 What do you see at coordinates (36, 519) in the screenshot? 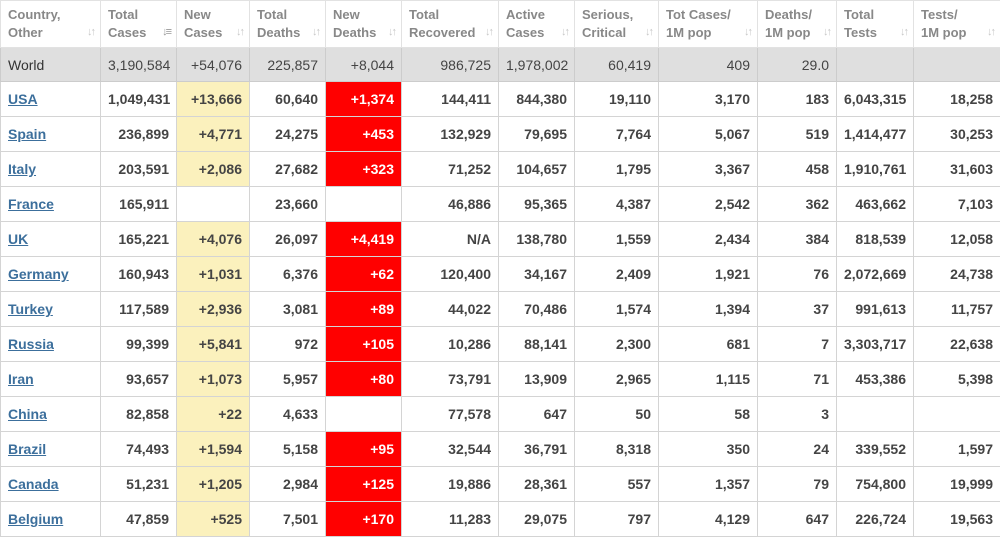
I see `country-link: Belgium` at bounding box center [36, 519].